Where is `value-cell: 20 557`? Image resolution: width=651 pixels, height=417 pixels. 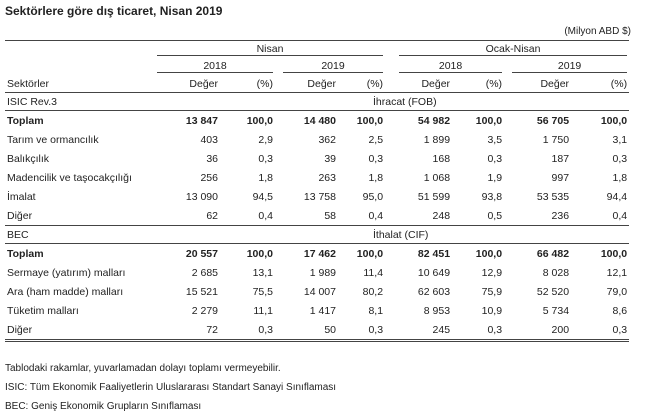
value-cell: 20 557 is located at coordinates (187, 253).